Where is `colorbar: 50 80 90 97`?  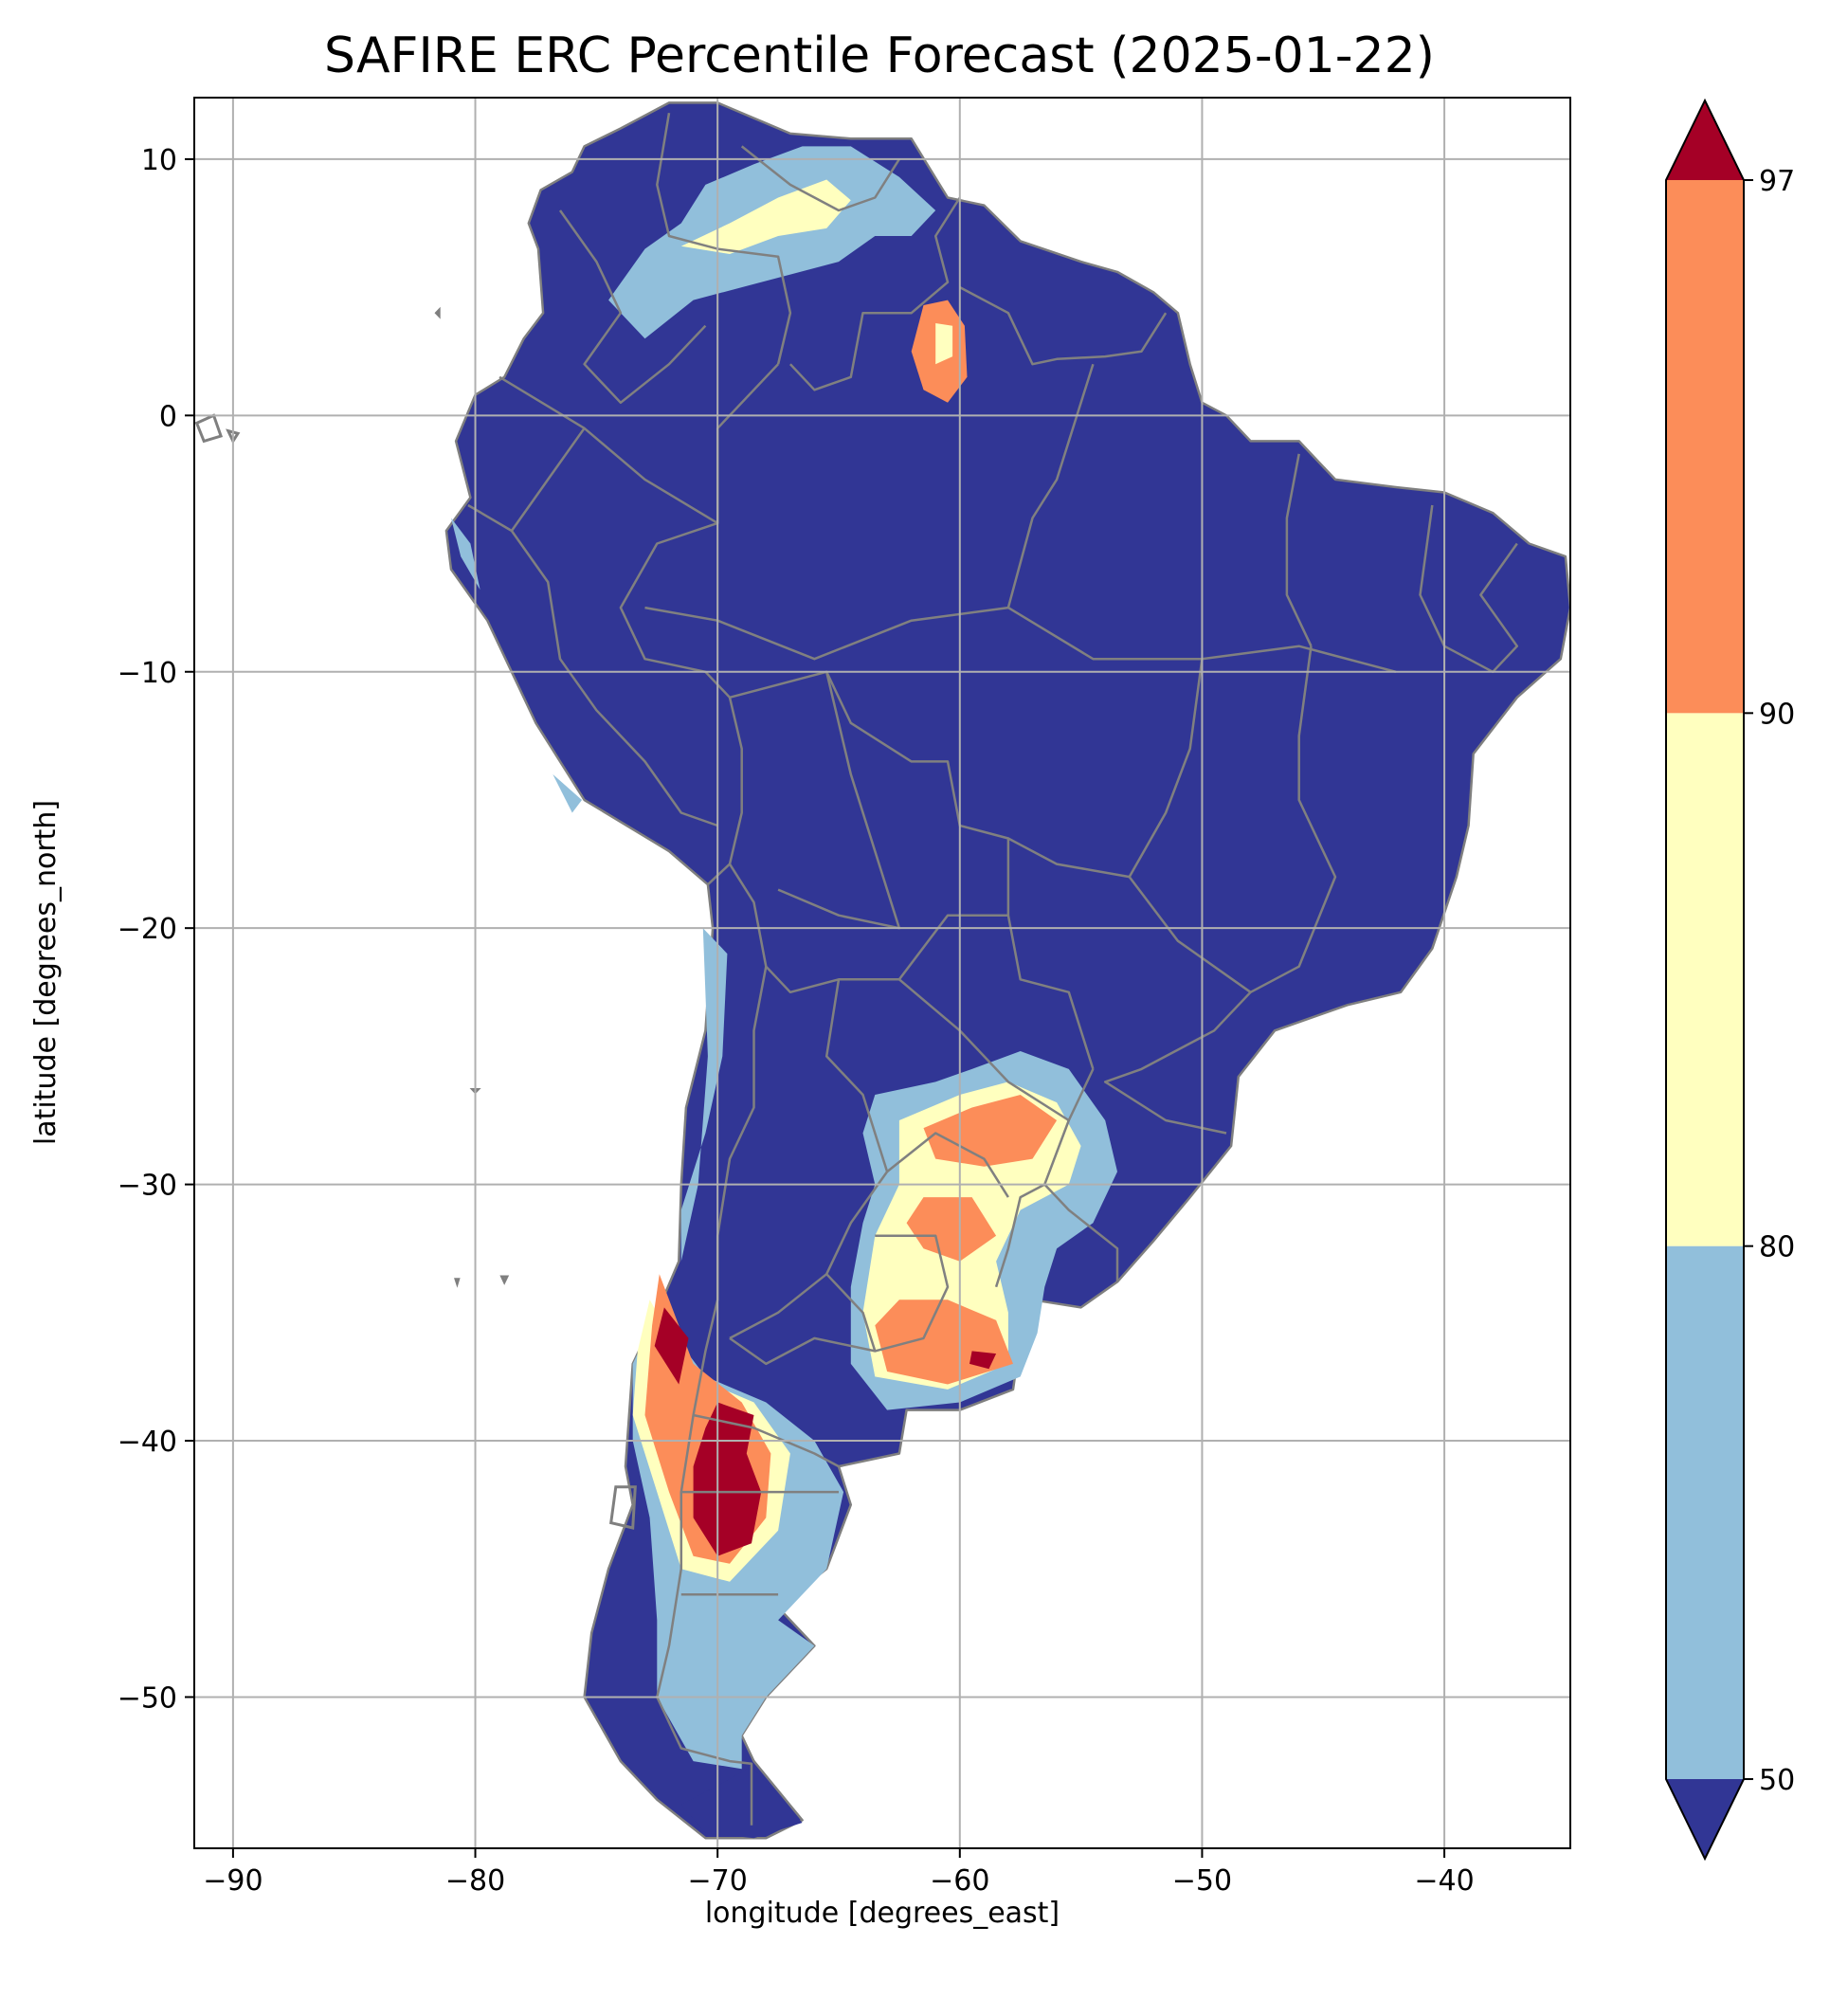
colorbar: 50 80 90 97 is located at coordinates (1730, 980).